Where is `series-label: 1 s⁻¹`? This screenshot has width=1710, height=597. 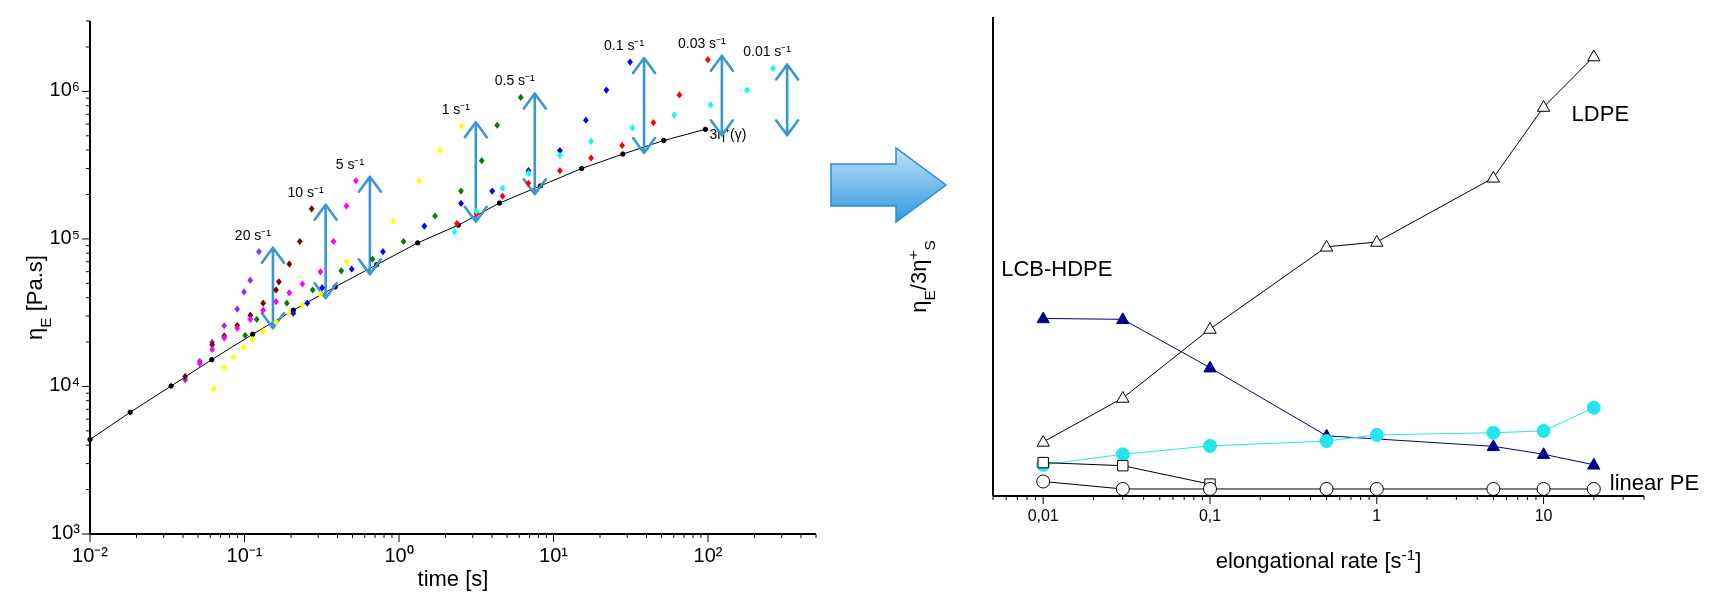 series-label: 1 s⁻¹ is located at coordinates (456, 109).